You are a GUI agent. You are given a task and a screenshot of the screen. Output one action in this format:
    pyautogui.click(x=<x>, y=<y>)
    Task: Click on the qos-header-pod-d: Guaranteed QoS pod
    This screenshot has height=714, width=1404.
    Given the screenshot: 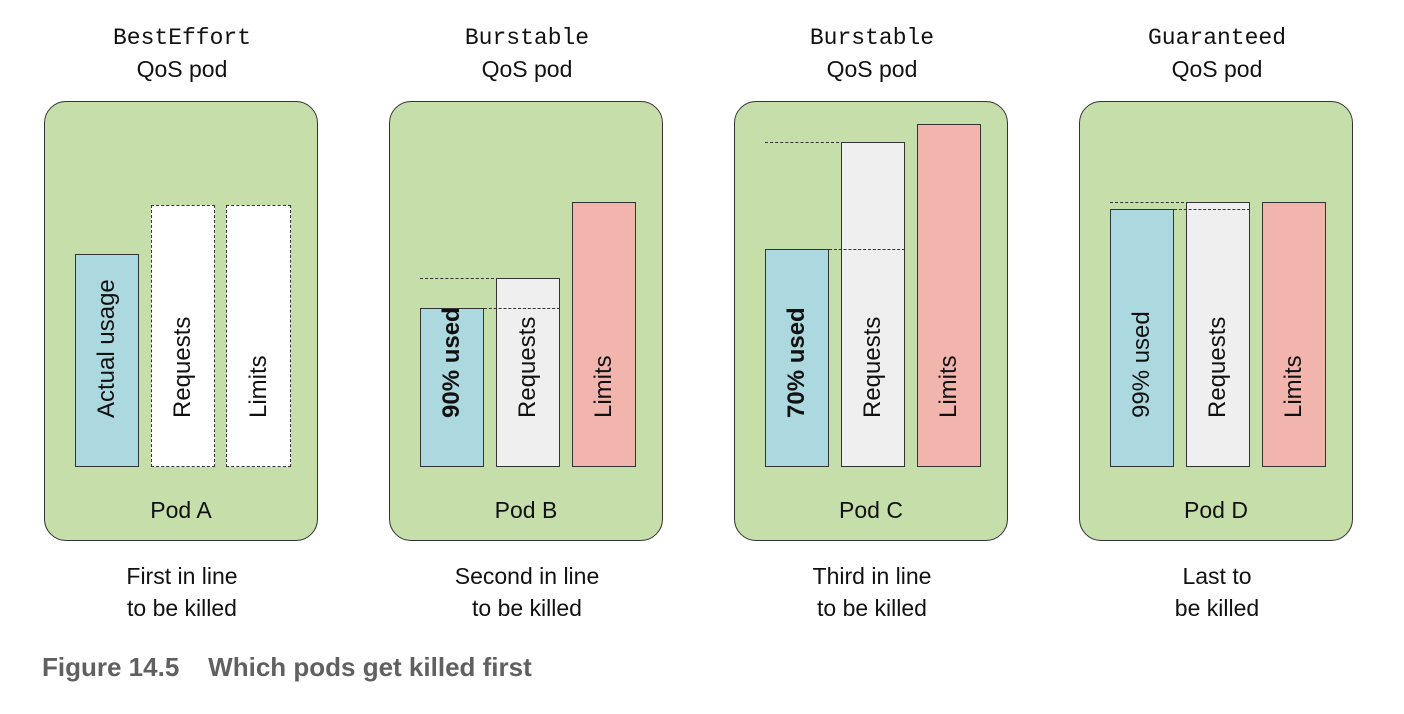 What is the action you would take?
    pyautogui.click(x=1217, y=53)
    